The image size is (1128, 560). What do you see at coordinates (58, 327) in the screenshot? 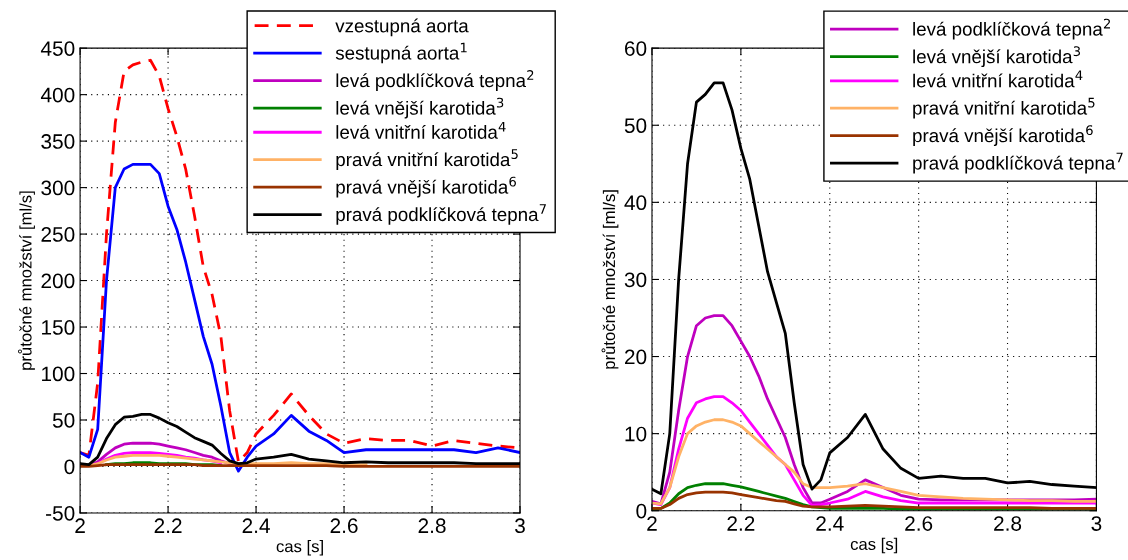
I see `y-tick-label: 150` at bounding box center [58, 327].